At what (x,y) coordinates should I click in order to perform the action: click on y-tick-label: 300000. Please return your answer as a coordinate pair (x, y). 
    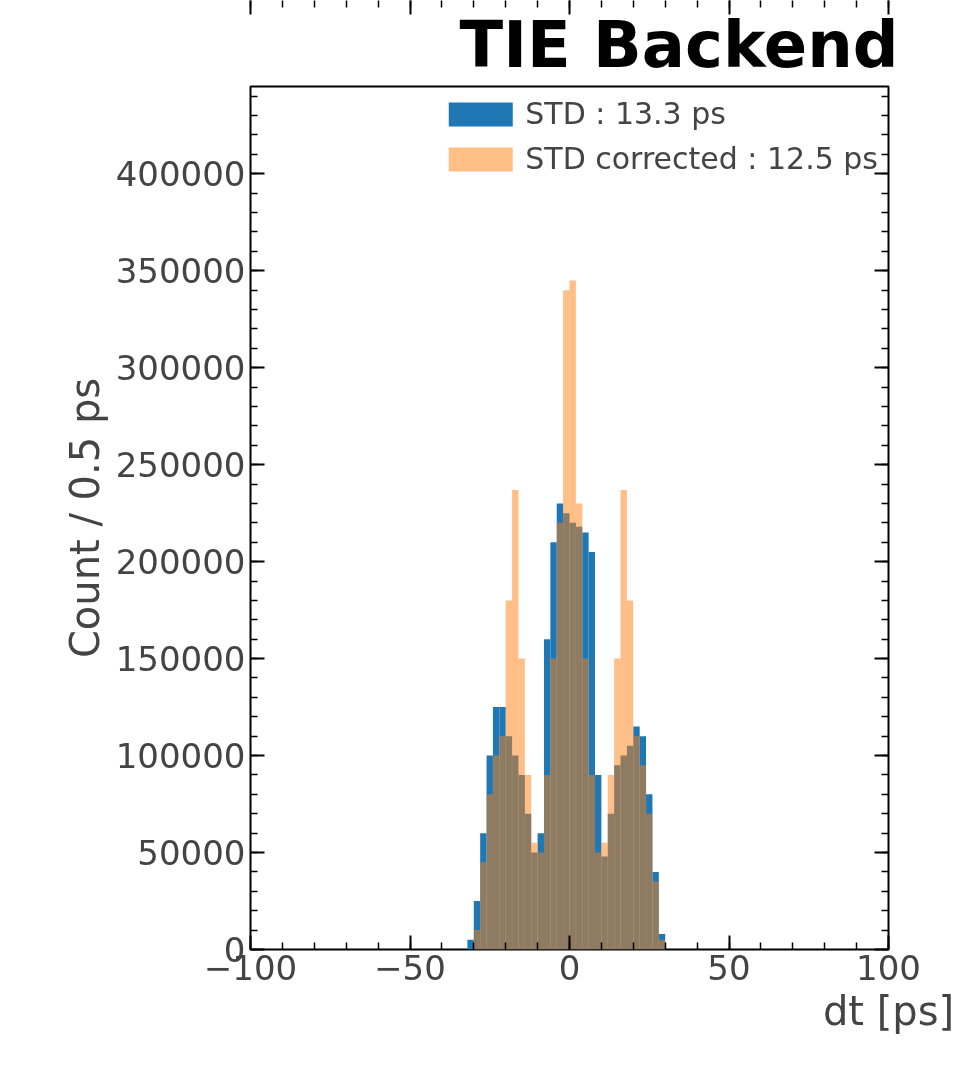
    Looking at the image, I should click on (180, 368).